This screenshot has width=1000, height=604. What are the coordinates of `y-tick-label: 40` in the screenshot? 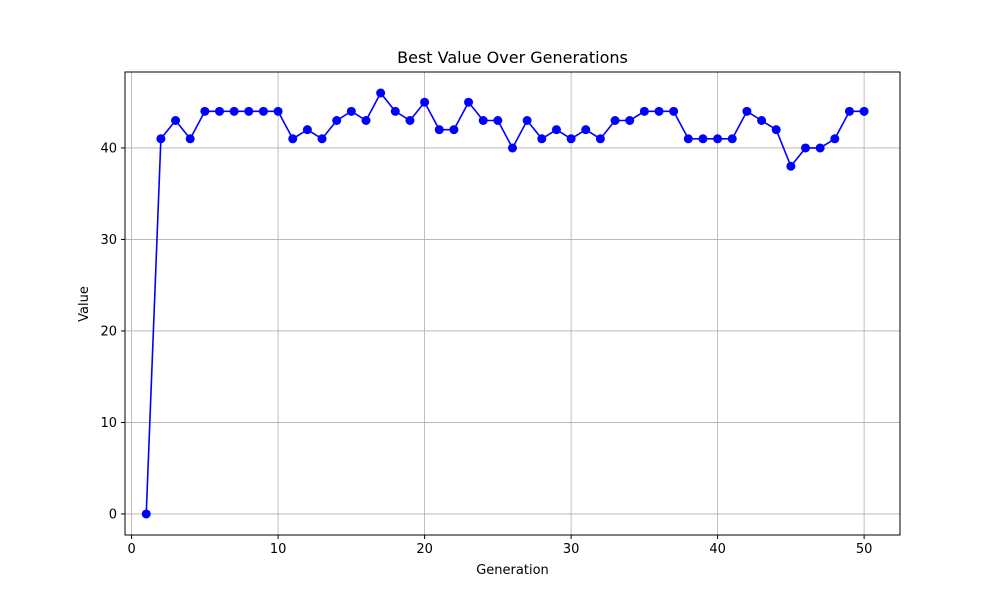 It's located at (108, 148).